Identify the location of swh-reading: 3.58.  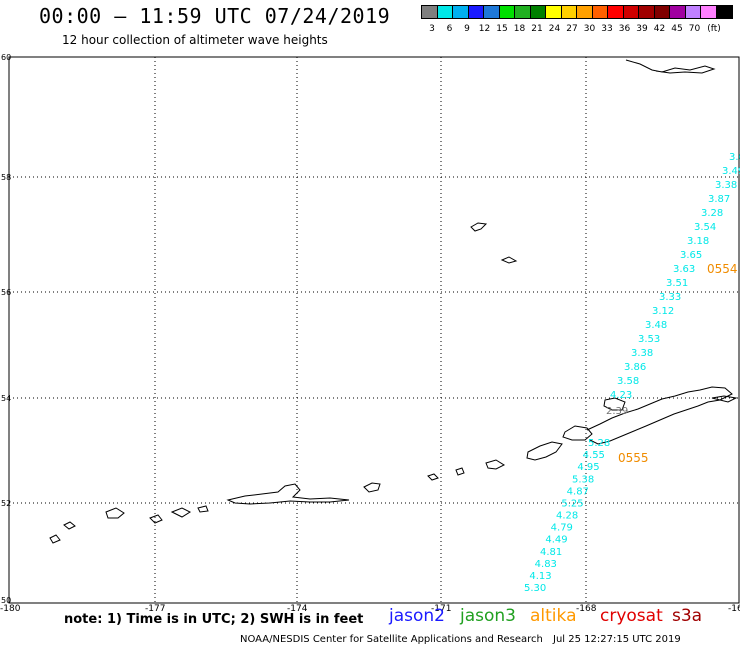
(628, 381).